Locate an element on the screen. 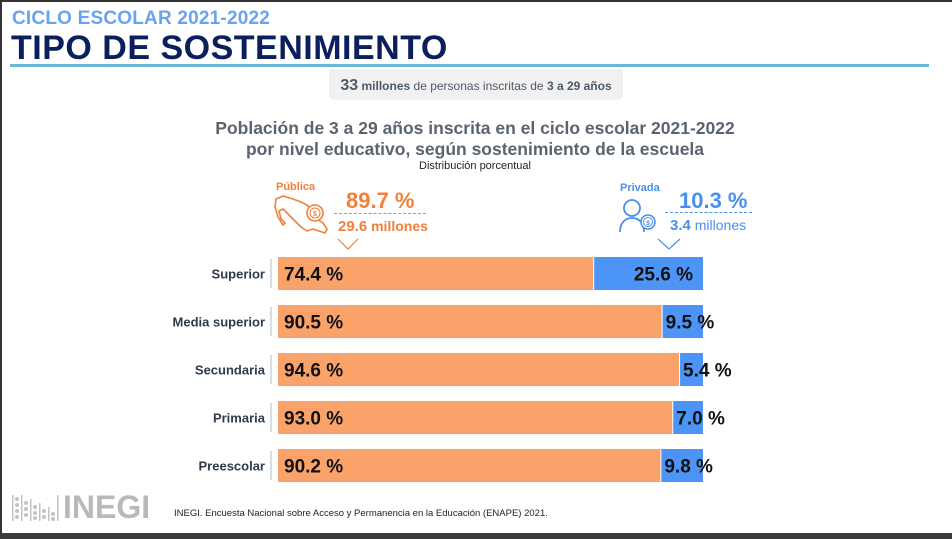 The image size is (952, 539). title-divider is located at coordinates (469, 65).